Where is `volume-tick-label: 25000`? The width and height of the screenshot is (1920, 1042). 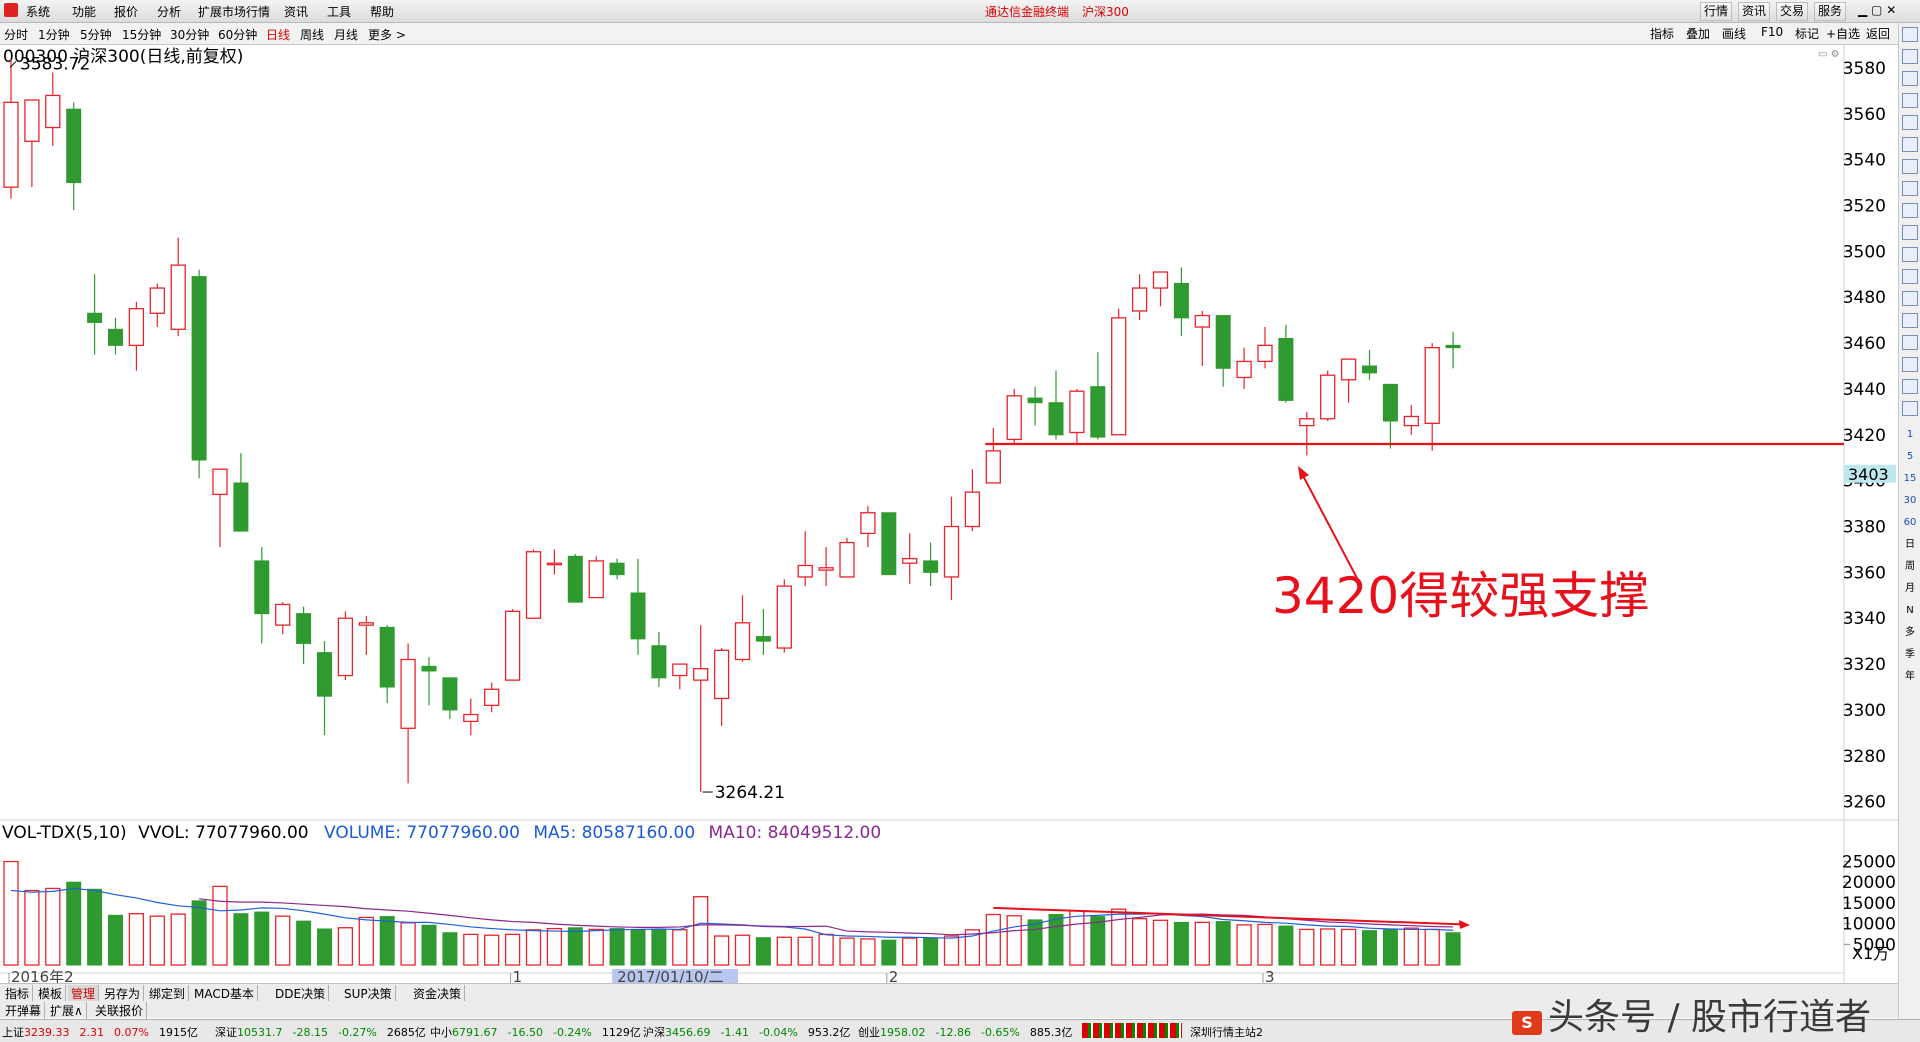 volume-tick-label: 25000 is located at coordinates (1869, 863).